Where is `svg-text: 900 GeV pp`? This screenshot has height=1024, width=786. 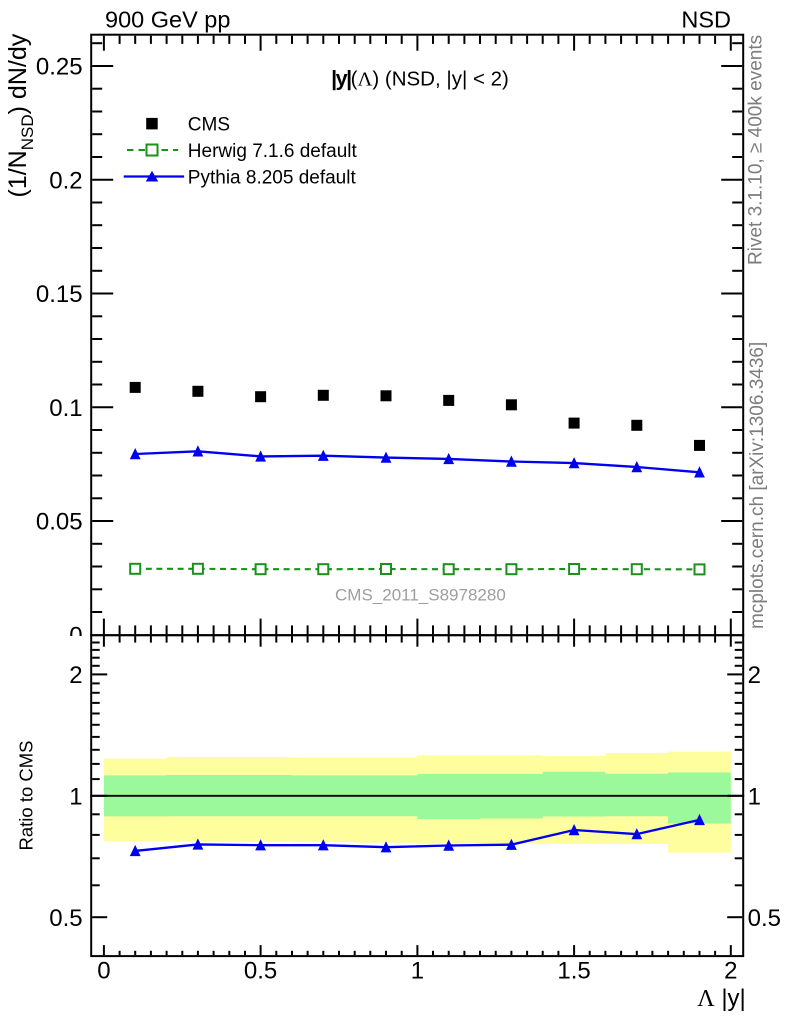 svg-text: 900 GeV pp is located at coordinates (167, 20).